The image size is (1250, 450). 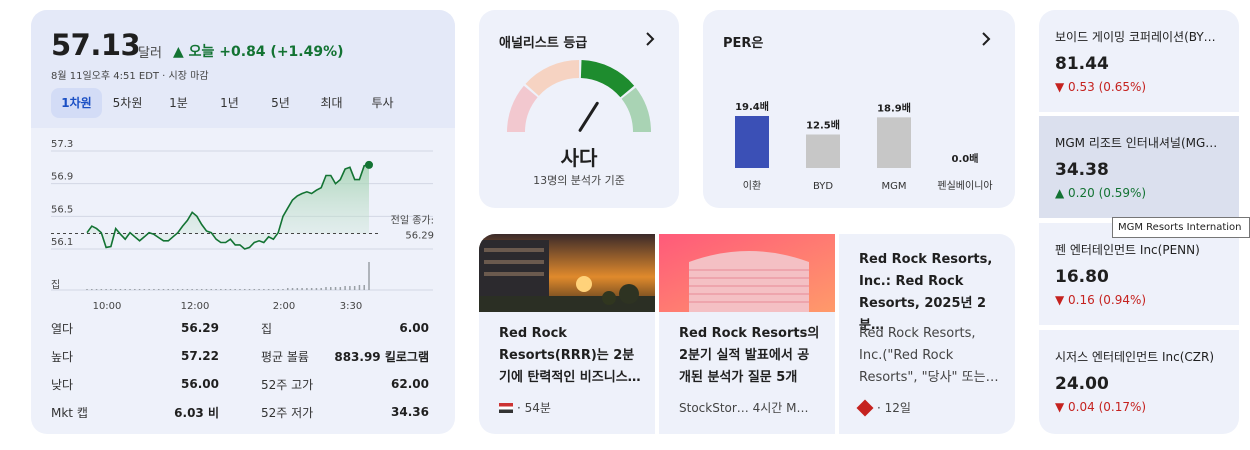 I want to click on news-card: Red Rock Resorts, Inc., so click(x=927, y=334).